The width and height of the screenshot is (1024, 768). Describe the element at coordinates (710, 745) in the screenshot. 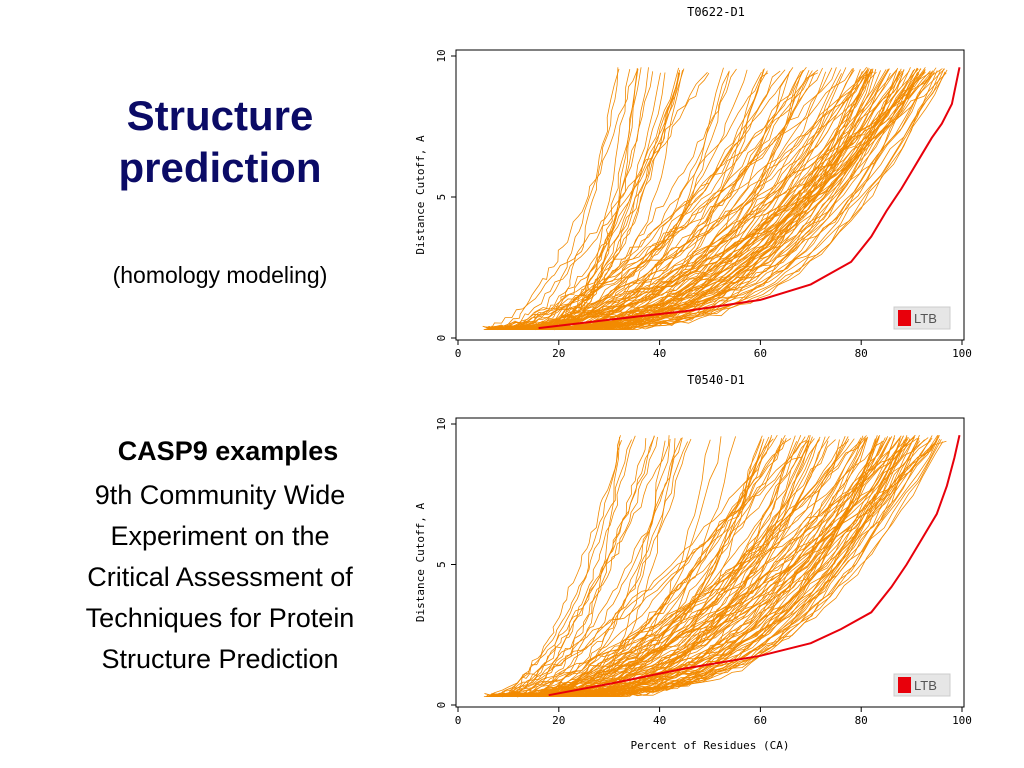

I see `x-axis-label: Percent of Residues (CA)` at that location.